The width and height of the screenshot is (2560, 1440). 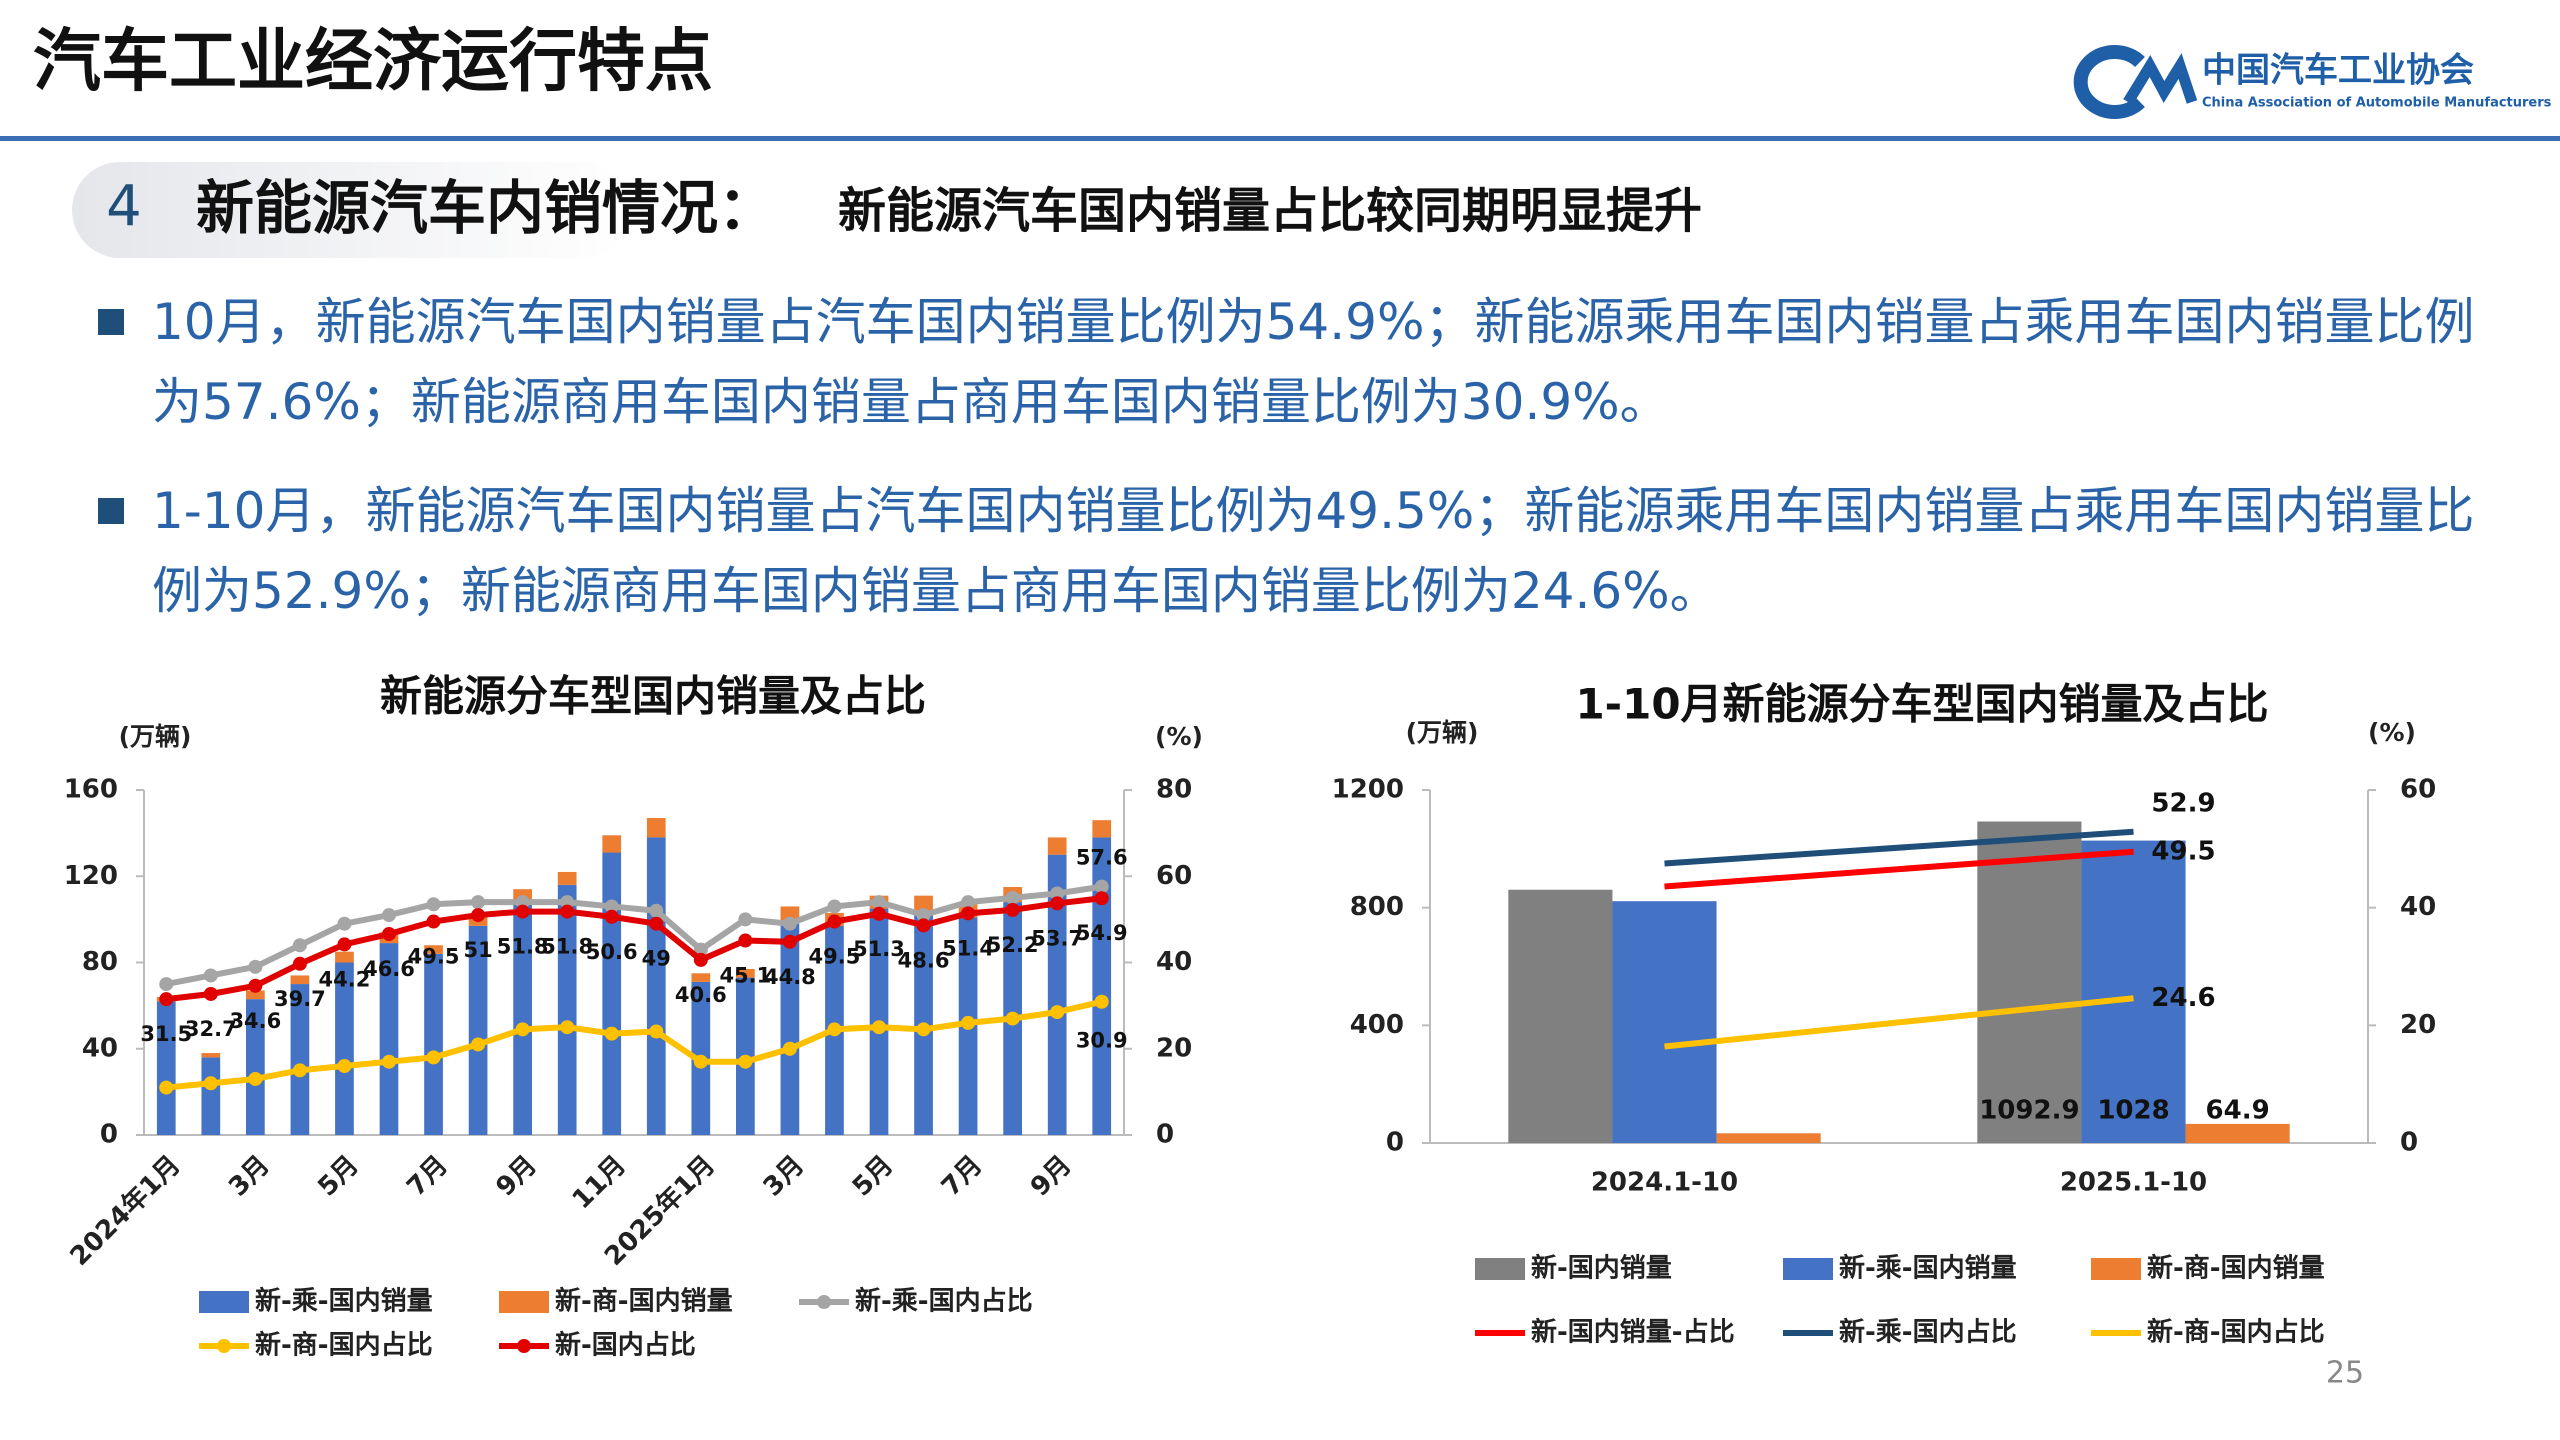 What do you see at coordinates (1179, 736) in the screenshot?
I see `y2-axis-label: (%)` at bounding box center [1179, 736].